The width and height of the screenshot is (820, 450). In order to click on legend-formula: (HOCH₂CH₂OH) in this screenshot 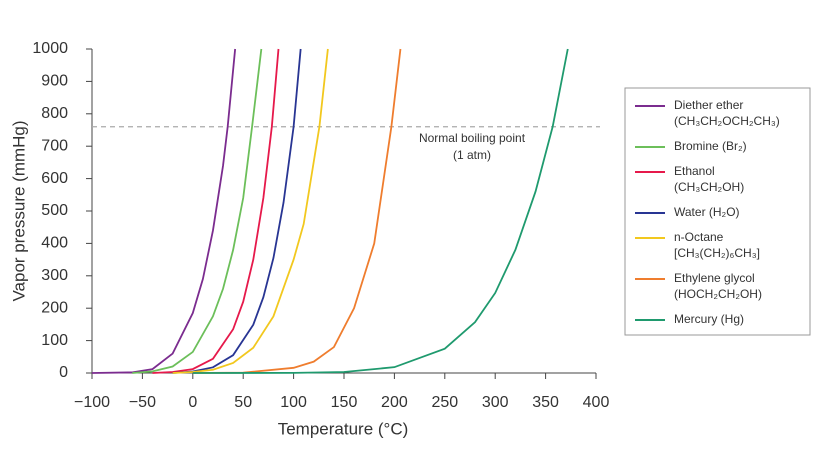, I will do `click(718, 294)`.